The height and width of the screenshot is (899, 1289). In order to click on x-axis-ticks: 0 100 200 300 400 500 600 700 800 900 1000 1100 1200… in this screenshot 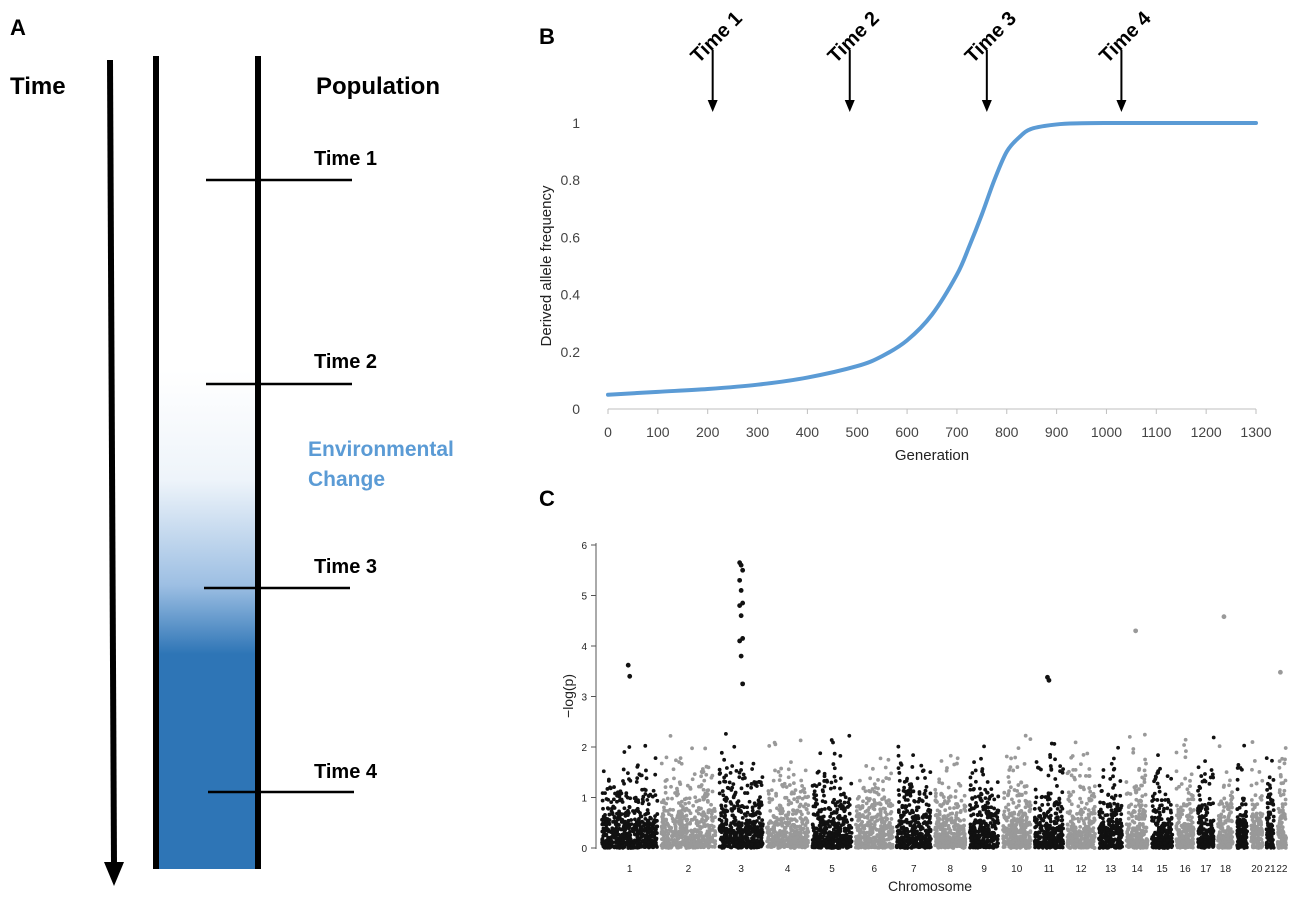, I will do `click(938, 424)`.